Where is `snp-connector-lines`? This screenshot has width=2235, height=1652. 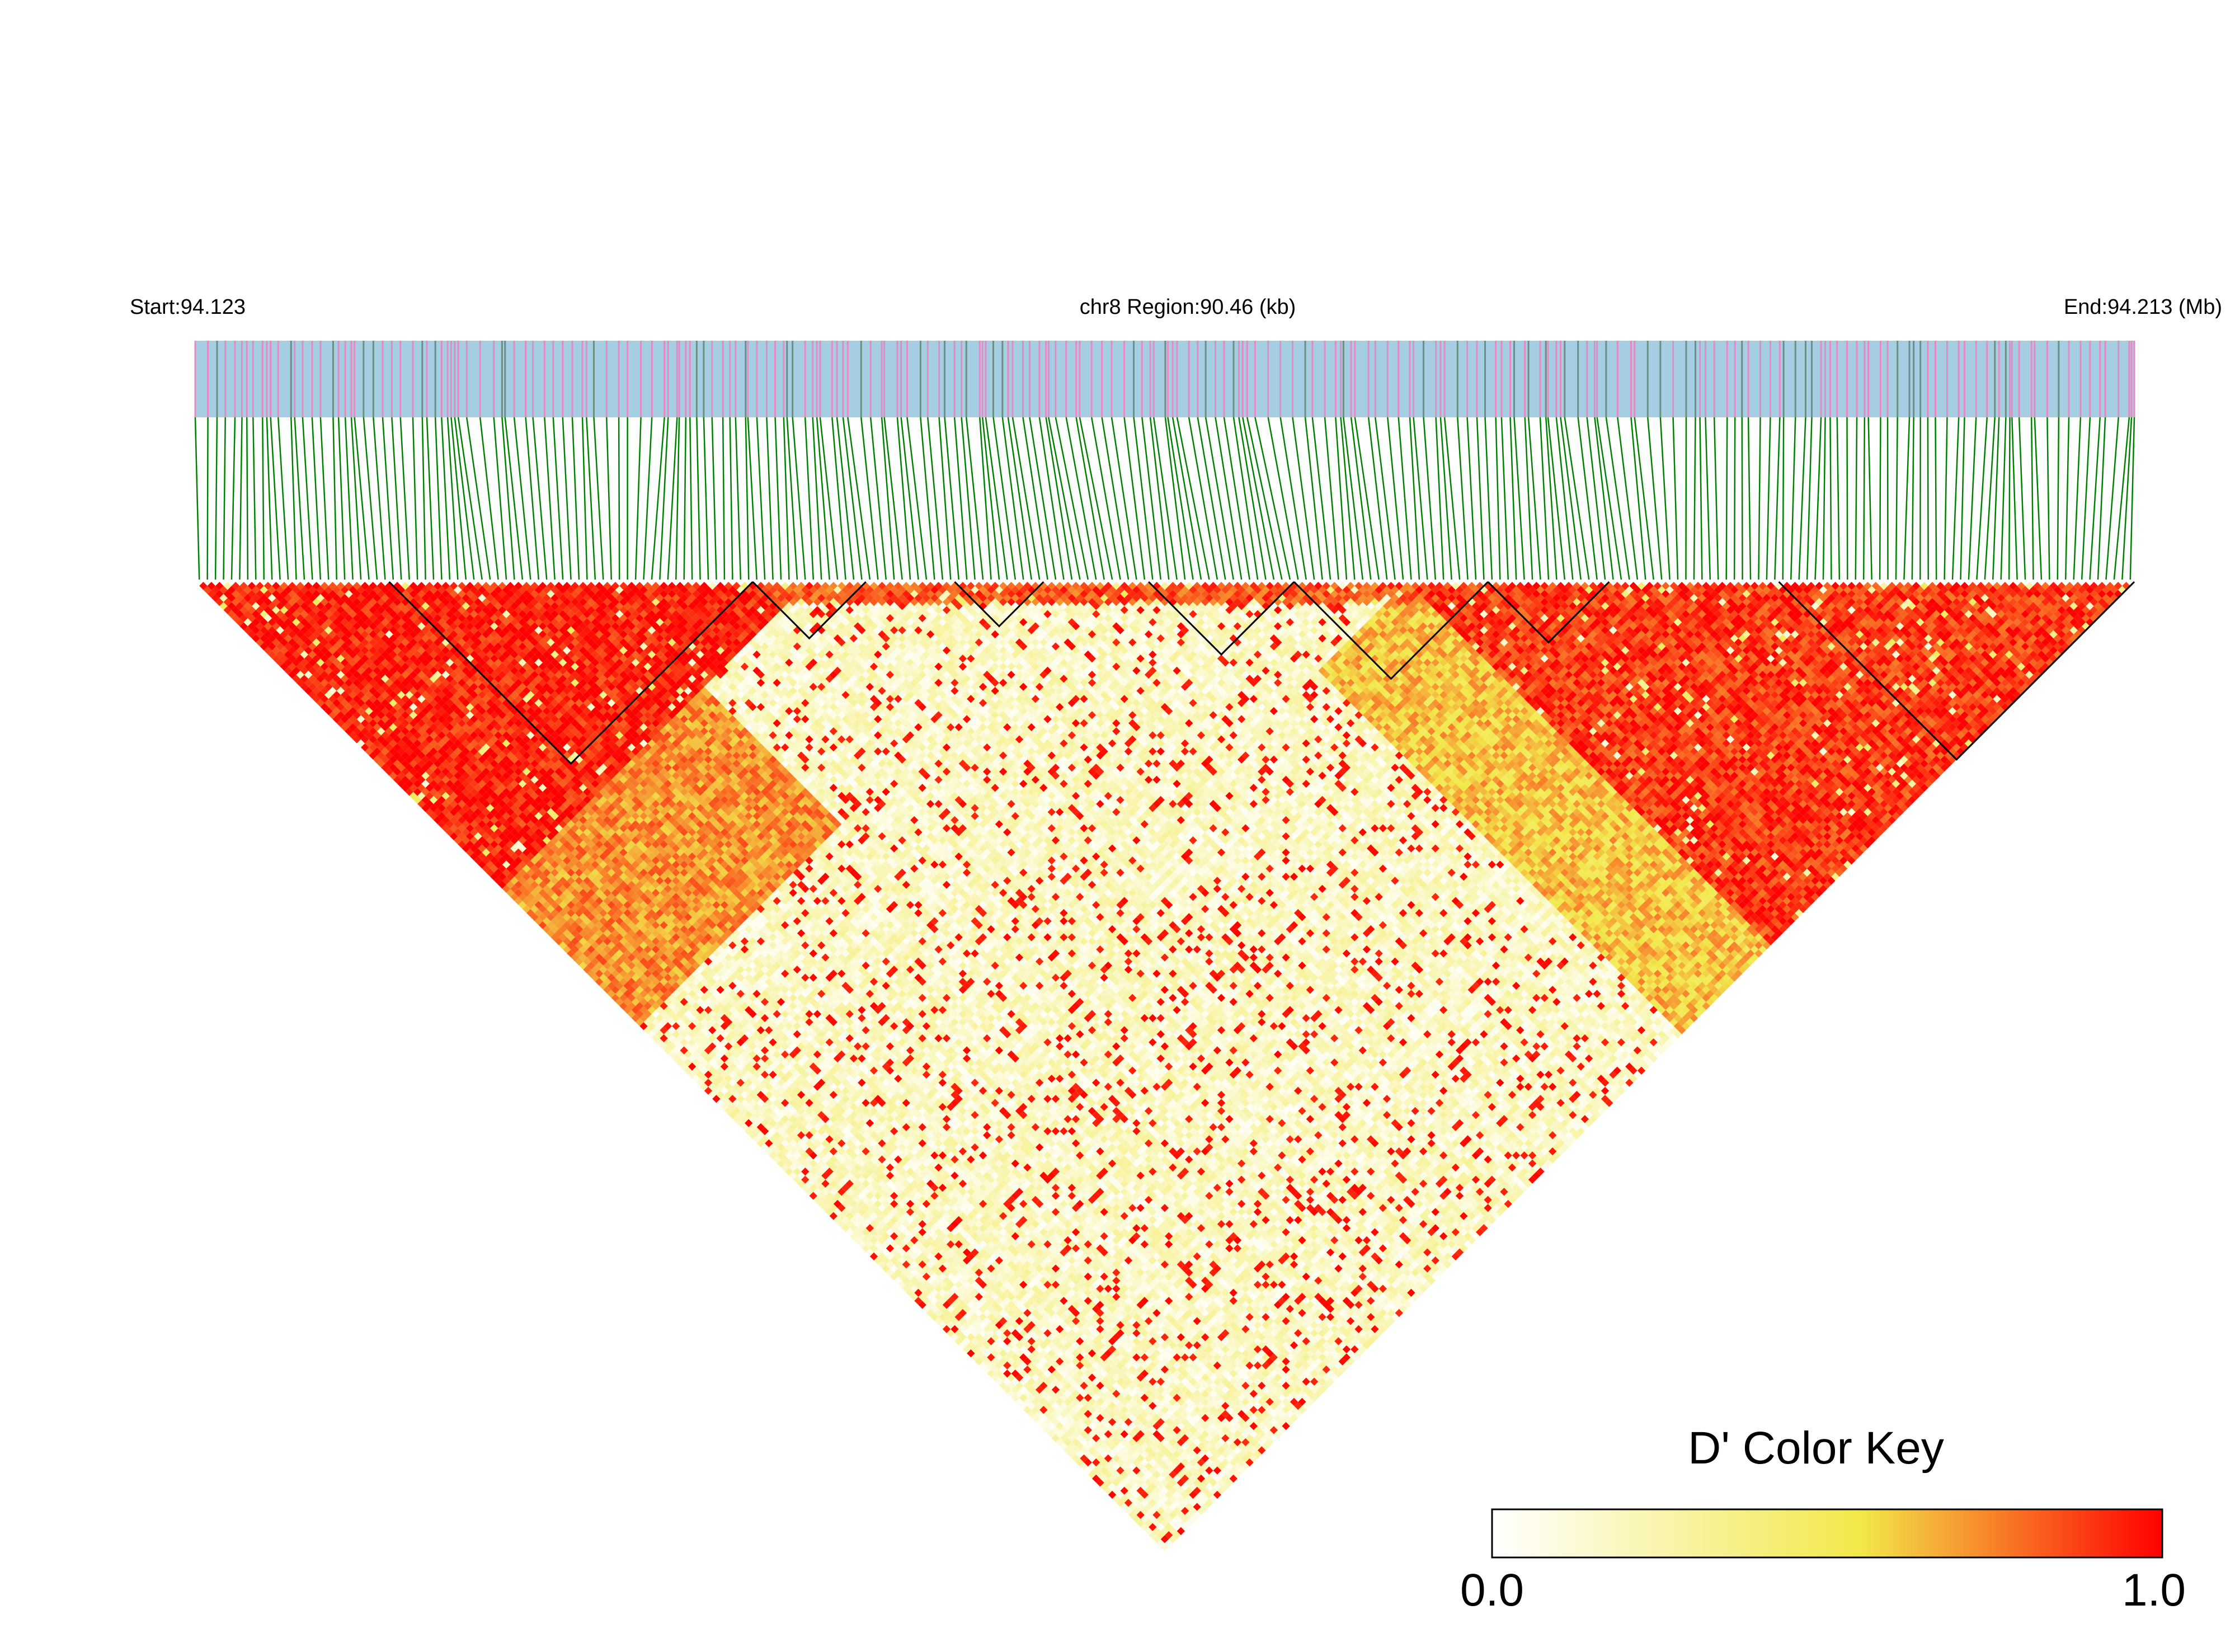 snp-connector-lines is located at coordinates (1164, 499).